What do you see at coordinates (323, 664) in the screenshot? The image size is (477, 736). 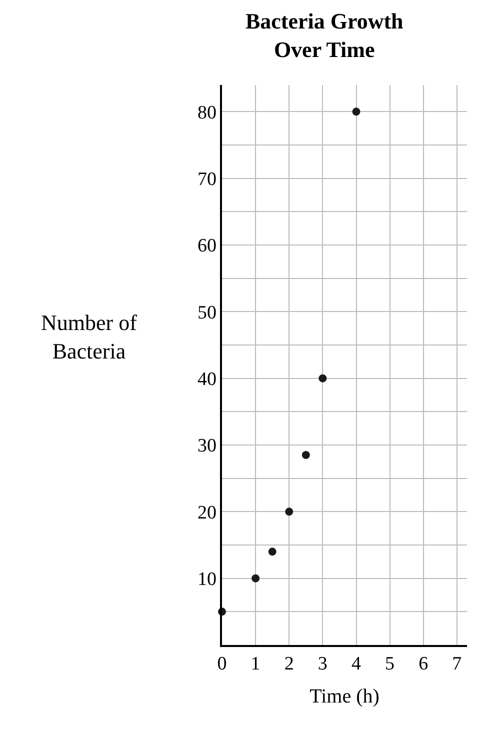 I see `x-tick-label: 3` at bounding box center [323, 664].